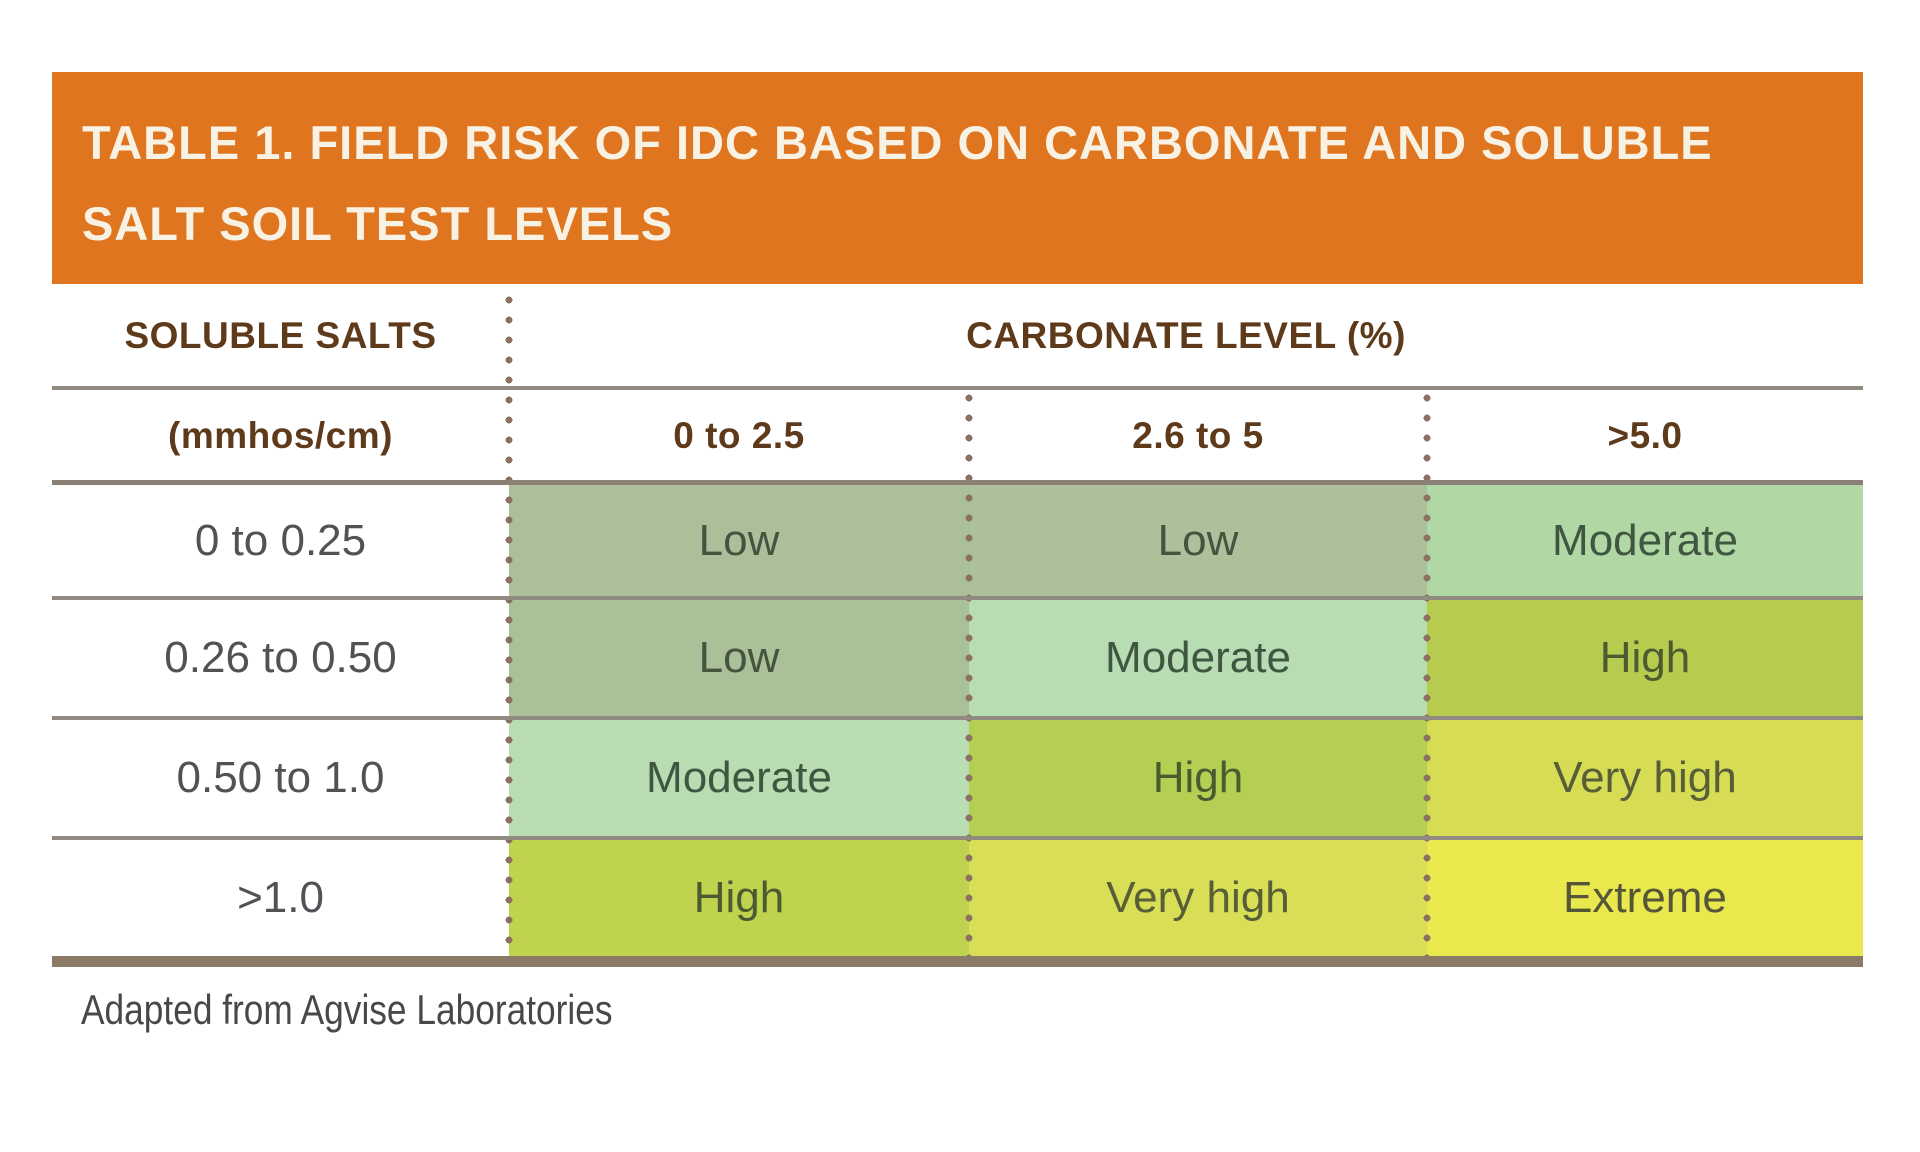  What do you see at coordinates (280, 335) in the screenshot?
I see `row-group-header: SOLUBLE SALTS` at bounding box center [280, 335].